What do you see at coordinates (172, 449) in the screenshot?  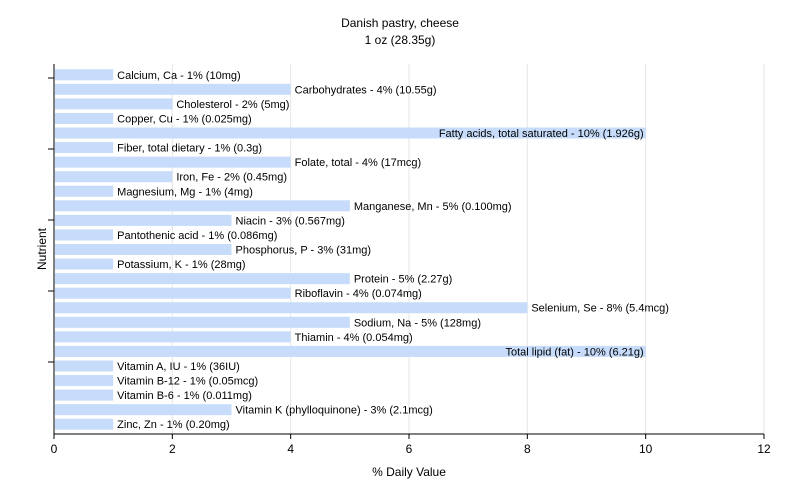 I see `x-tick-label: 2` at bounding box center [172, 449].